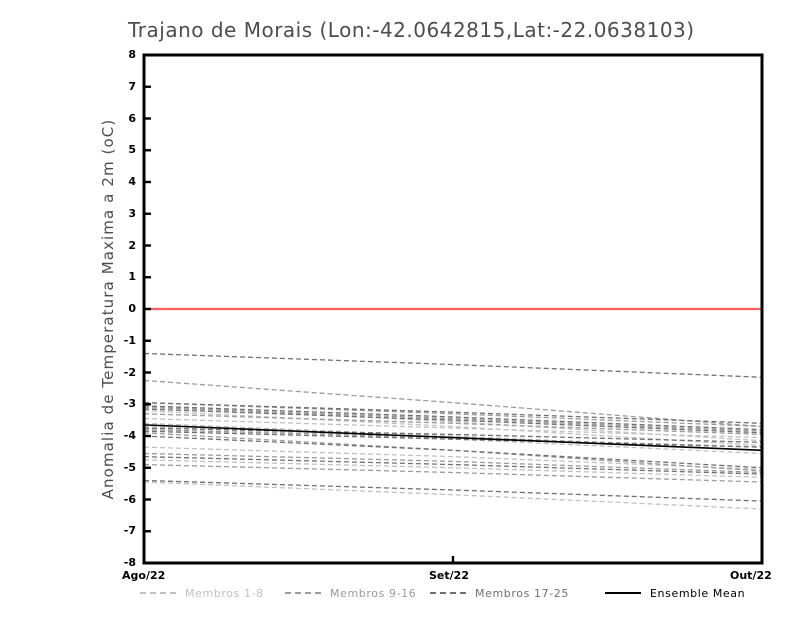 The image size is (800, 618). I want to click on legend-item: Membros 1-8, so click(202, 593).